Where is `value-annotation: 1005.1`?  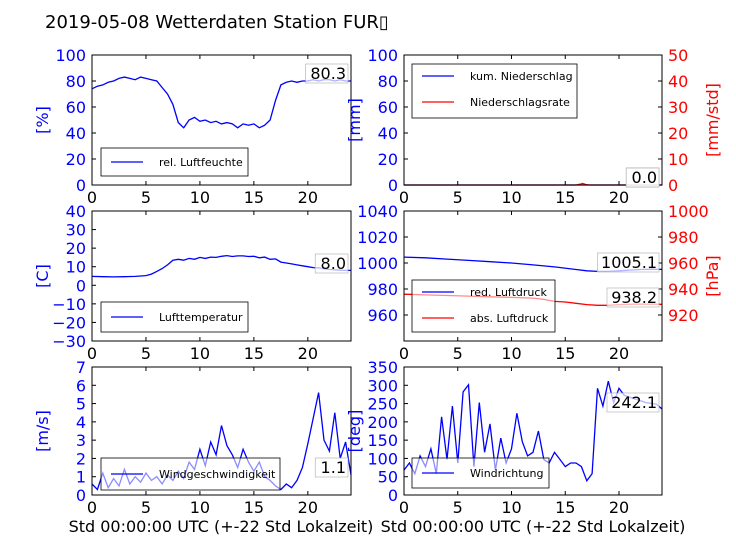
value-annotation: 1005.1 is located at coordinates (629, 262).